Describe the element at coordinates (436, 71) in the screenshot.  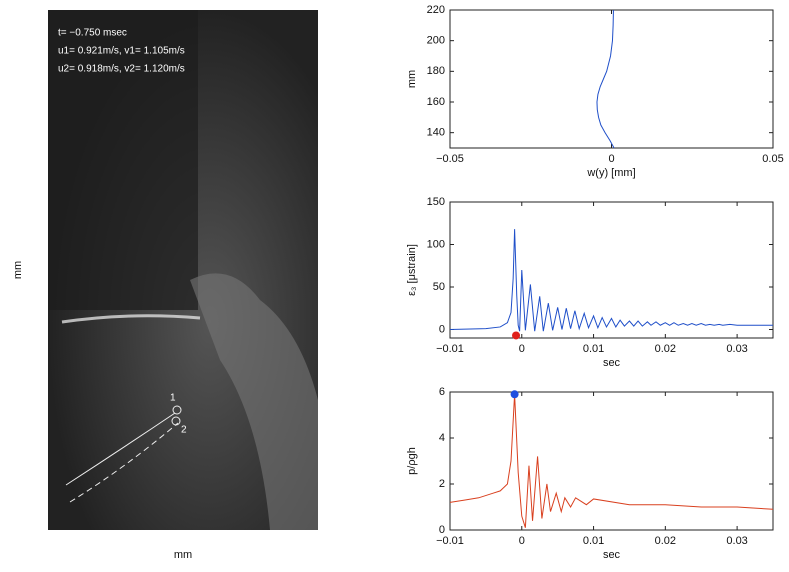
I see `y-tick-label: 180` at that location.